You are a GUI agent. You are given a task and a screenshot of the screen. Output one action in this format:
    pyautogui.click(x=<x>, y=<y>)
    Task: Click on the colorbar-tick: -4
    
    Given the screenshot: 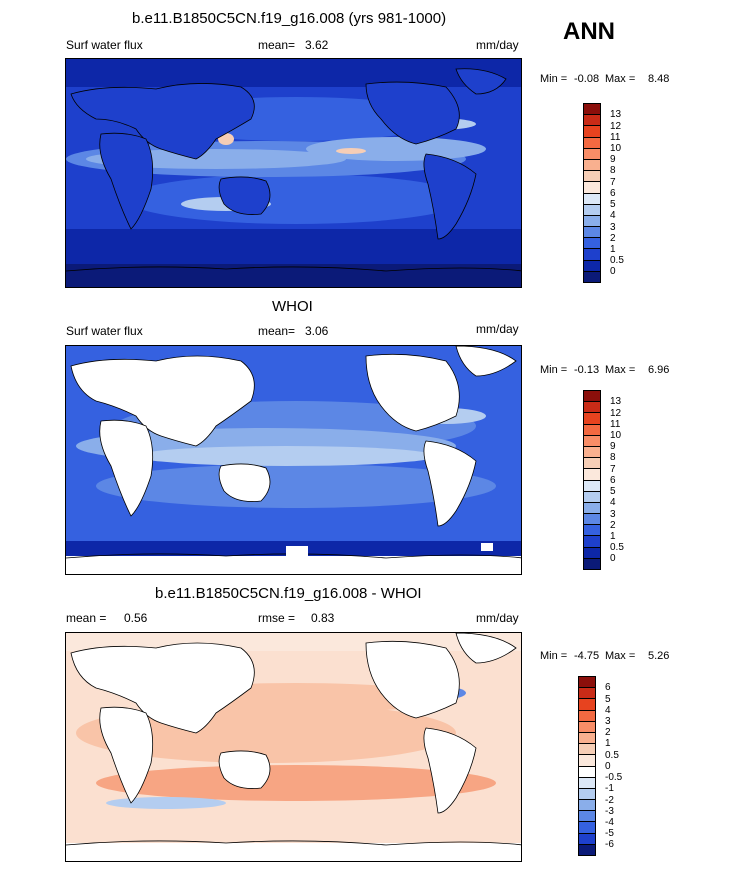 What is the action you would take?
    pyautogui.click(x=609, y=822)
    